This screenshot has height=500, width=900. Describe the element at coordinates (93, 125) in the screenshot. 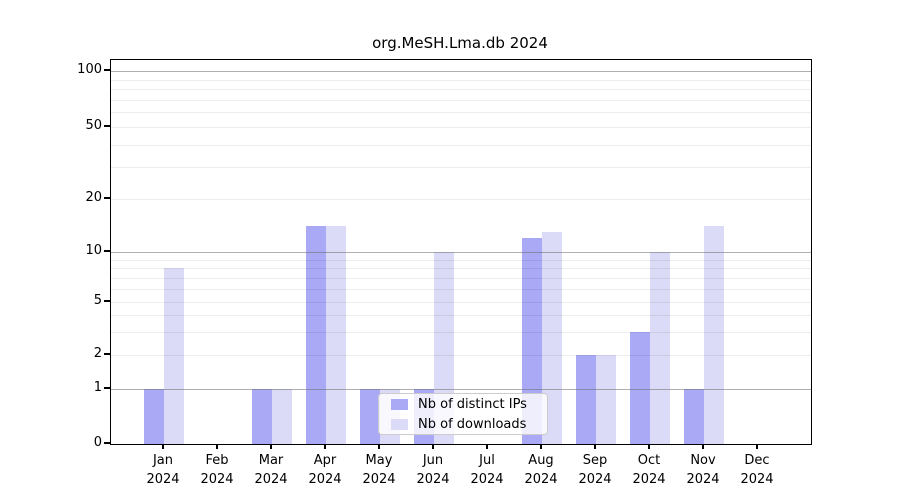

I see `y-tick-label-50: 50` at that location.